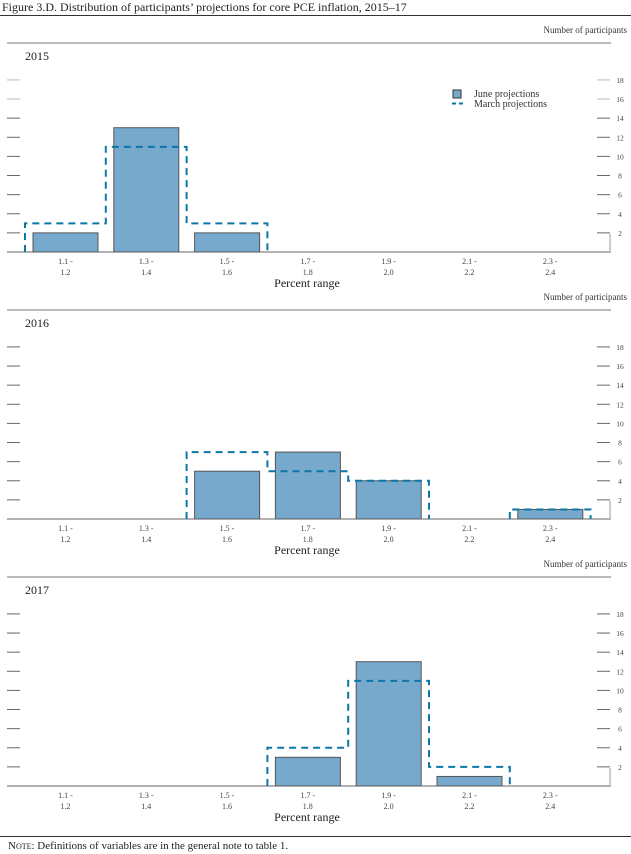 Image resolution: width=631 pixels, height=854 pixels. Describe the element at coordinates (506, 94) in the screenshot. I see `legend-june-label: June projections` at that location.